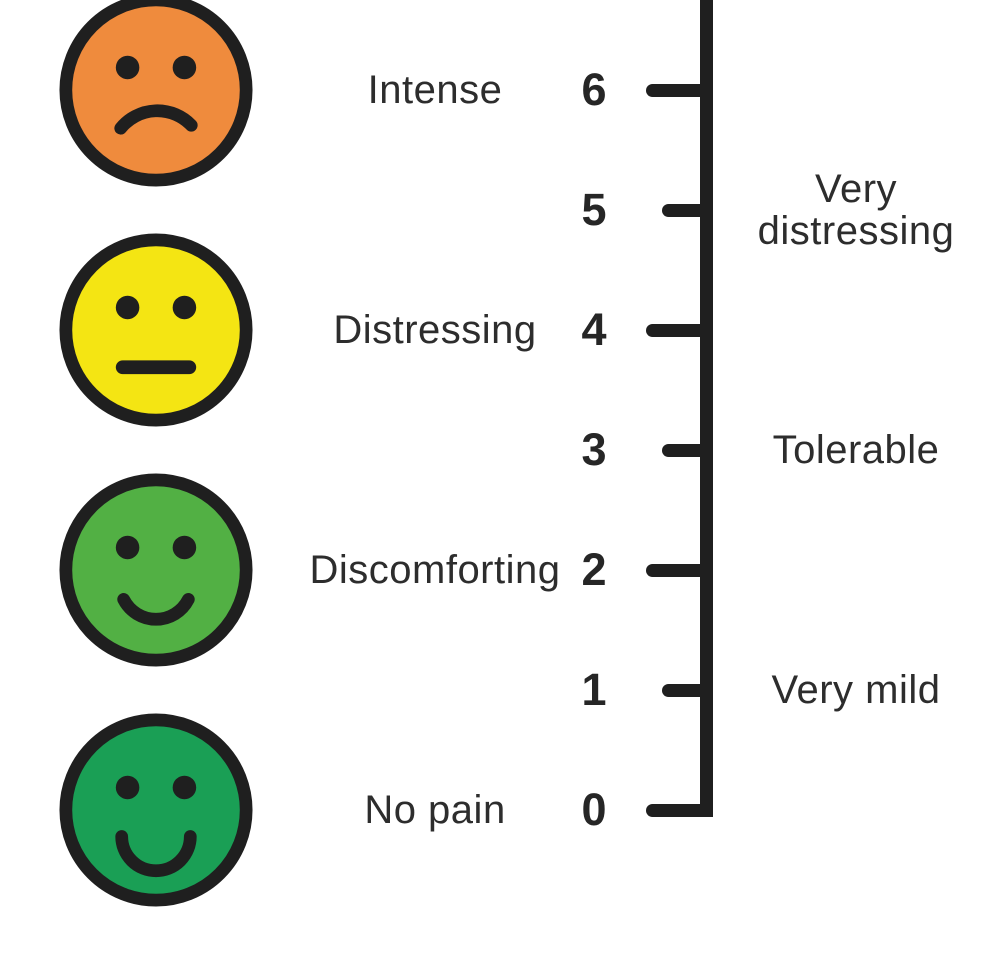 This screenshot has height=960, width=1000. I want to click on scale-number-5: 5, so click(594, 209).